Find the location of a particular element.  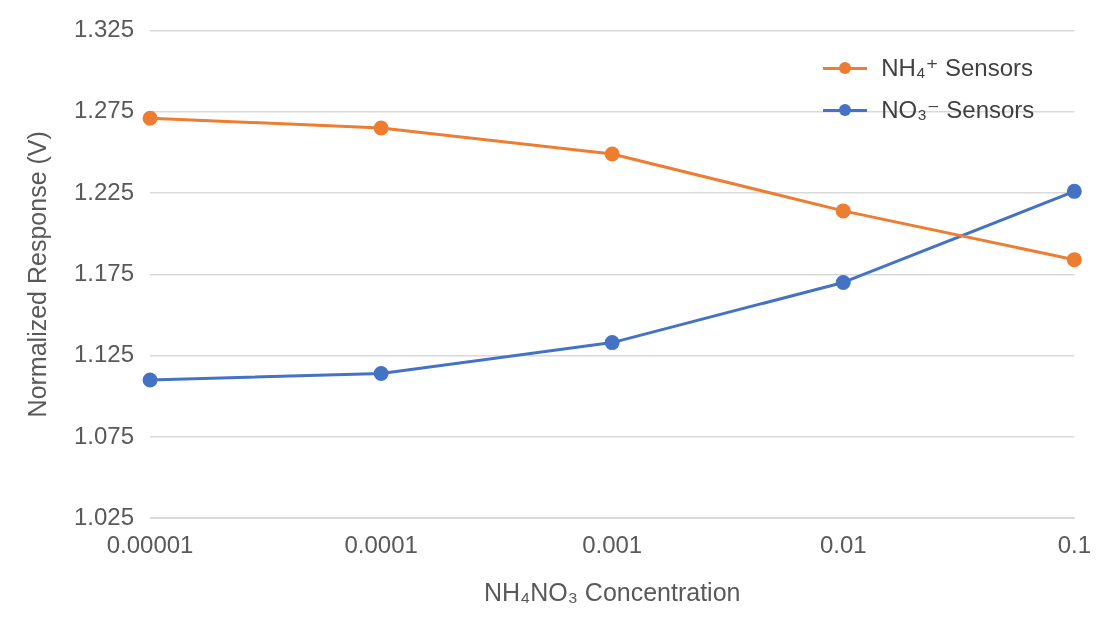

x-axis-title: NH₄NO₃ Concentration is located at coordinates (612, 591).